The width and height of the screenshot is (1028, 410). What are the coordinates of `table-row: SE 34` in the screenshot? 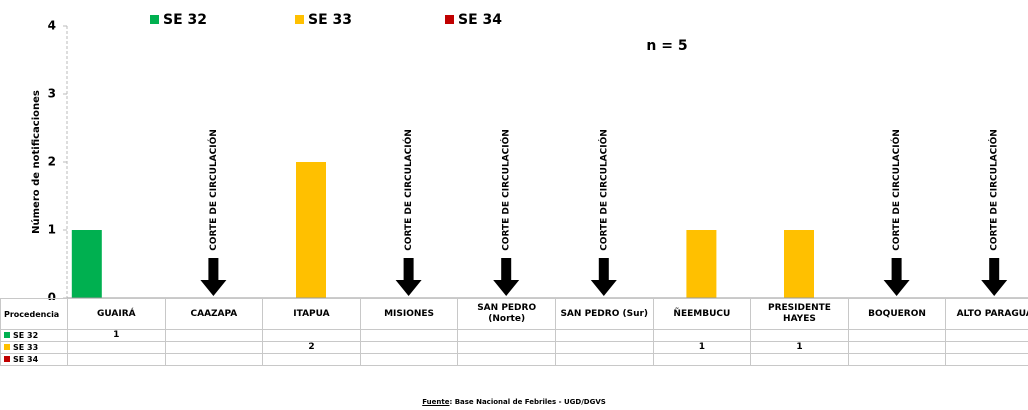 It's located at (514, 359).